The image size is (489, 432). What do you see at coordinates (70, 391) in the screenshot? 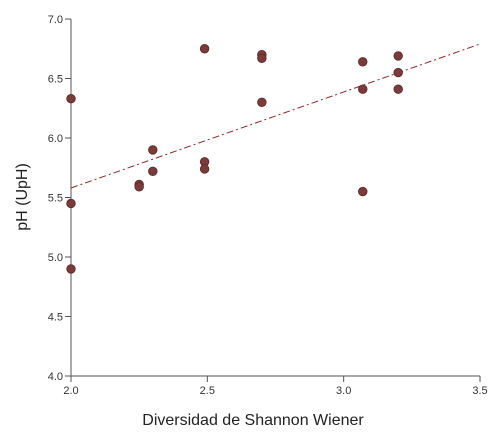
I see `x-tick-label: 2.0` at bounding box center [70, 391].